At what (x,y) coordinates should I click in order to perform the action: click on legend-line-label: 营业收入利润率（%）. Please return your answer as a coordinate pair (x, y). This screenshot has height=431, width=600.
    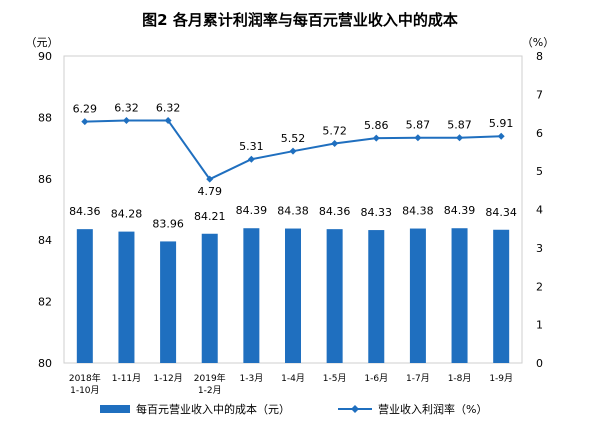
    Looking at the image, I should click on (432, 409).